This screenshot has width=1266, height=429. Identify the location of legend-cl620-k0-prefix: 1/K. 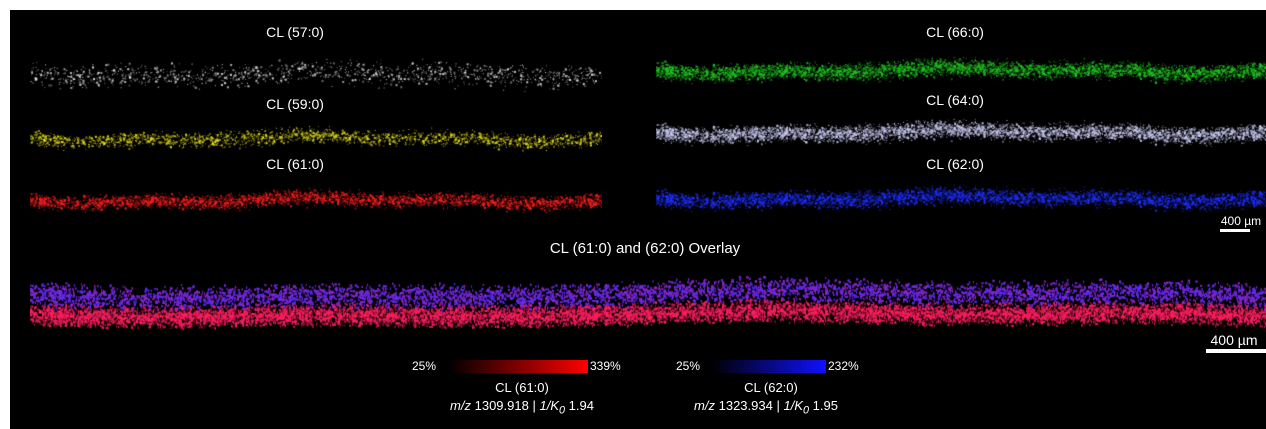
(793, 405).